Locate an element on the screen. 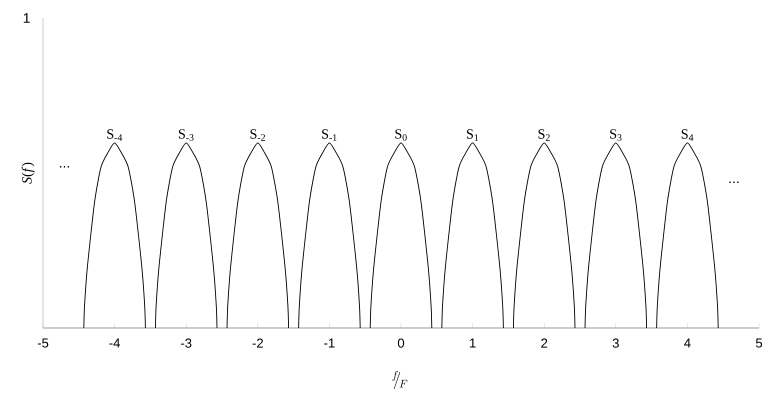  y-axis-title: S(f) is located at coordinates (28, 173).